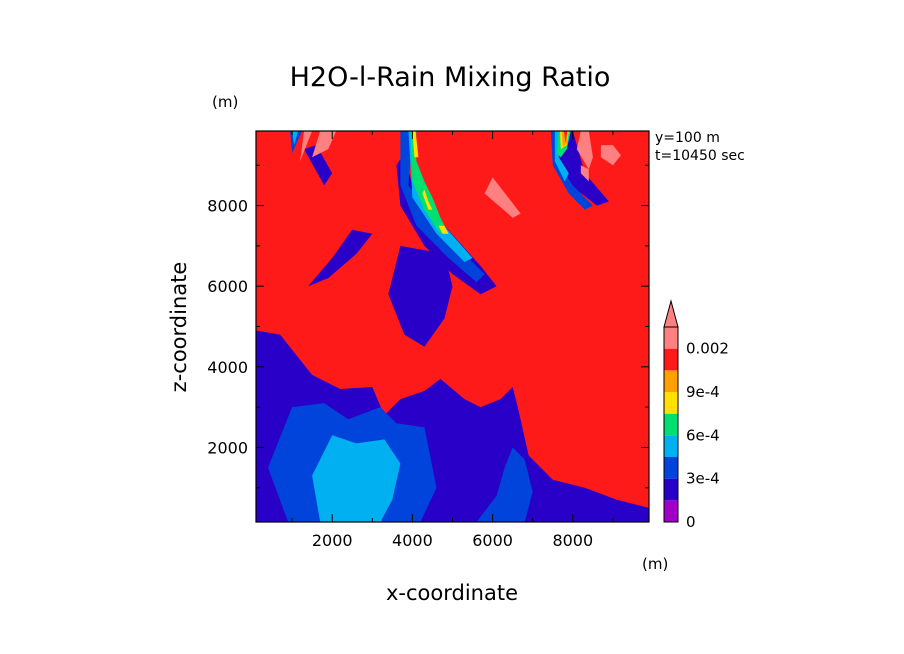 This screenshot has width=904, height=654. I want to click on y-tick-label: 6000, so click(227, 286).